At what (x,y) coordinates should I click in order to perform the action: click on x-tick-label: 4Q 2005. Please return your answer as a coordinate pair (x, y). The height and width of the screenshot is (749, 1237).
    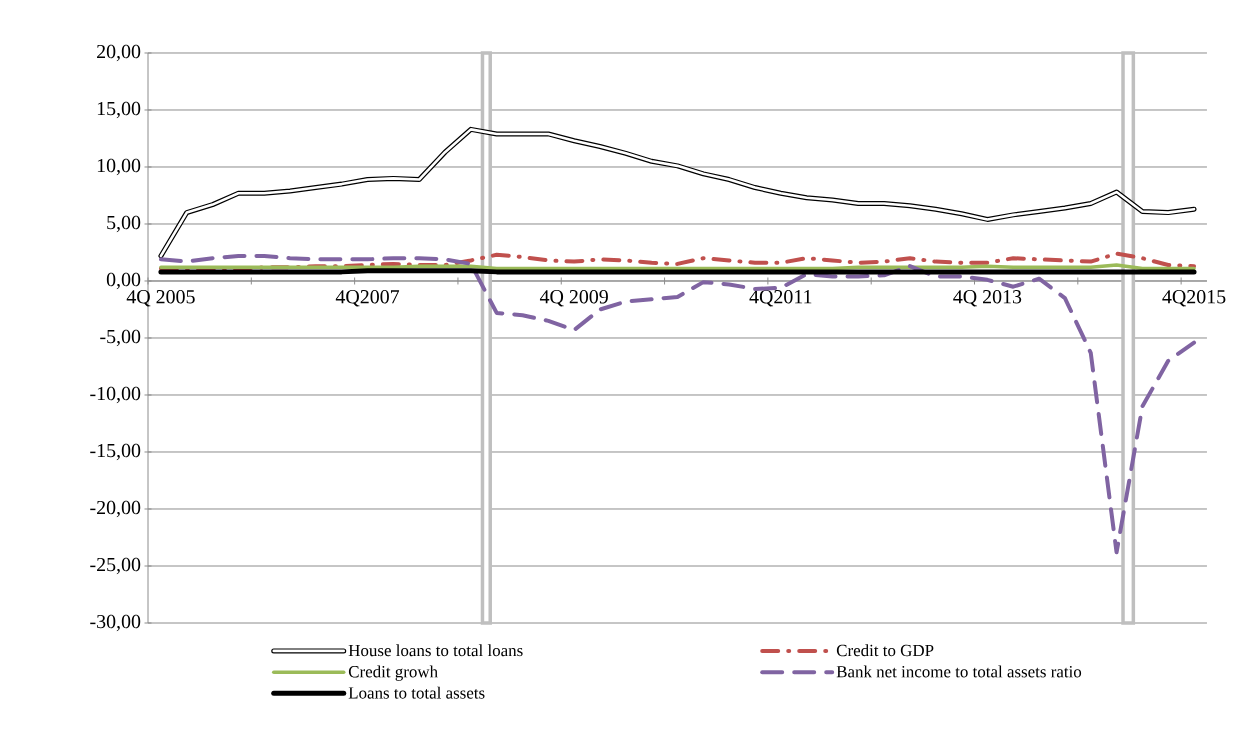
    Looking at the image, I should click on (160, 298).